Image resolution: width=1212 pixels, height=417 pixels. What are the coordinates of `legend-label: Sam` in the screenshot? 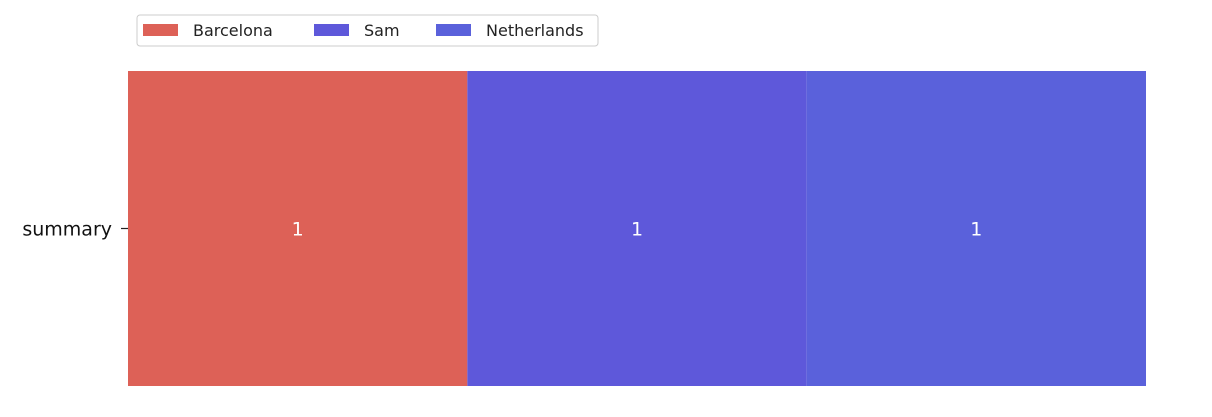 It's located at (382, 30).